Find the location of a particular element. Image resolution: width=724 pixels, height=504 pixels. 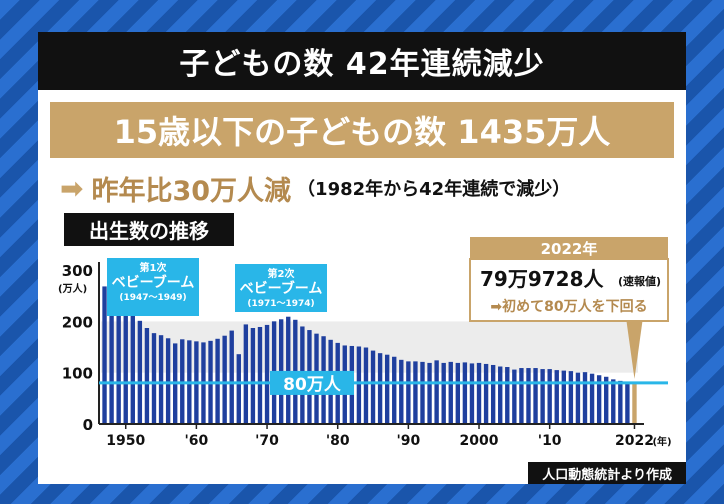

y-tick-label-0: 0 is located at coordinates (88, 425).